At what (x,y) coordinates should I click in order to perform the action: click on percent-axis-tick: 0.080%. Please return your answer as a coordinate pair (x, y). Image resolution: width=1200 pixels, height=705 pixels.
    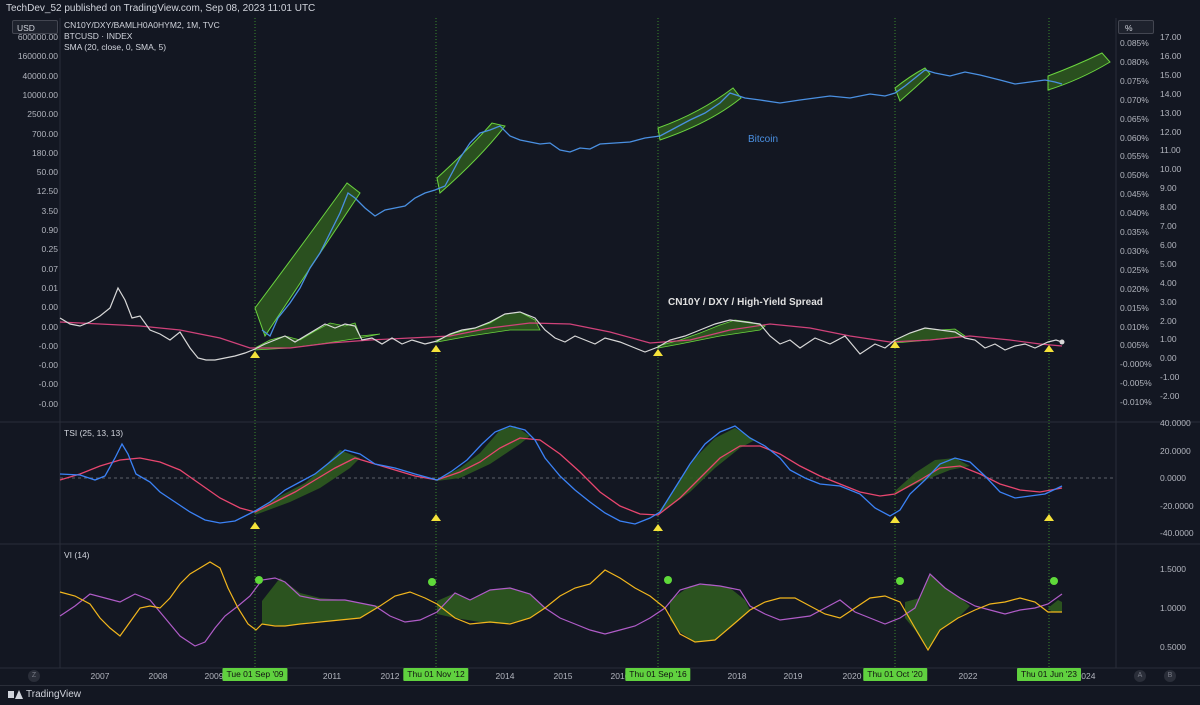
    Looking at the image, I should click on (1134, 61).